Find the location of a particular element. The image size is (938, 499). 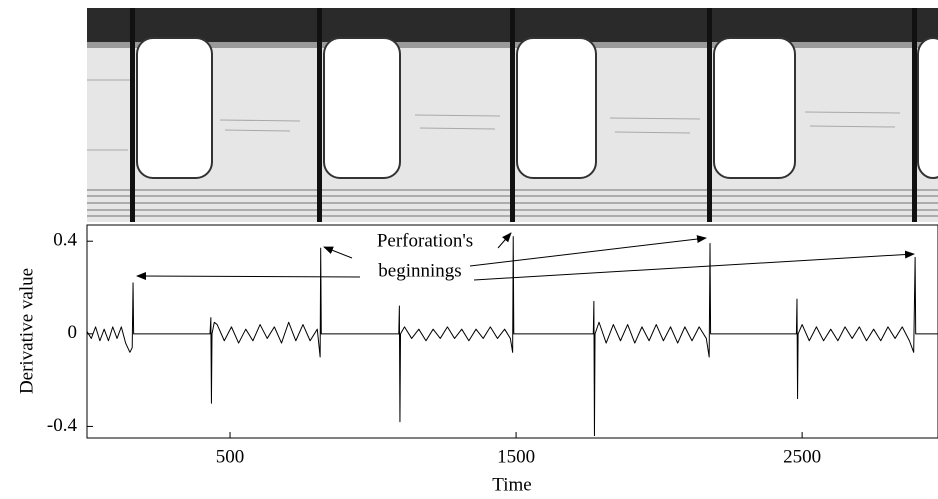

x-tick-label: 500 is located at coordinates (230, 456).